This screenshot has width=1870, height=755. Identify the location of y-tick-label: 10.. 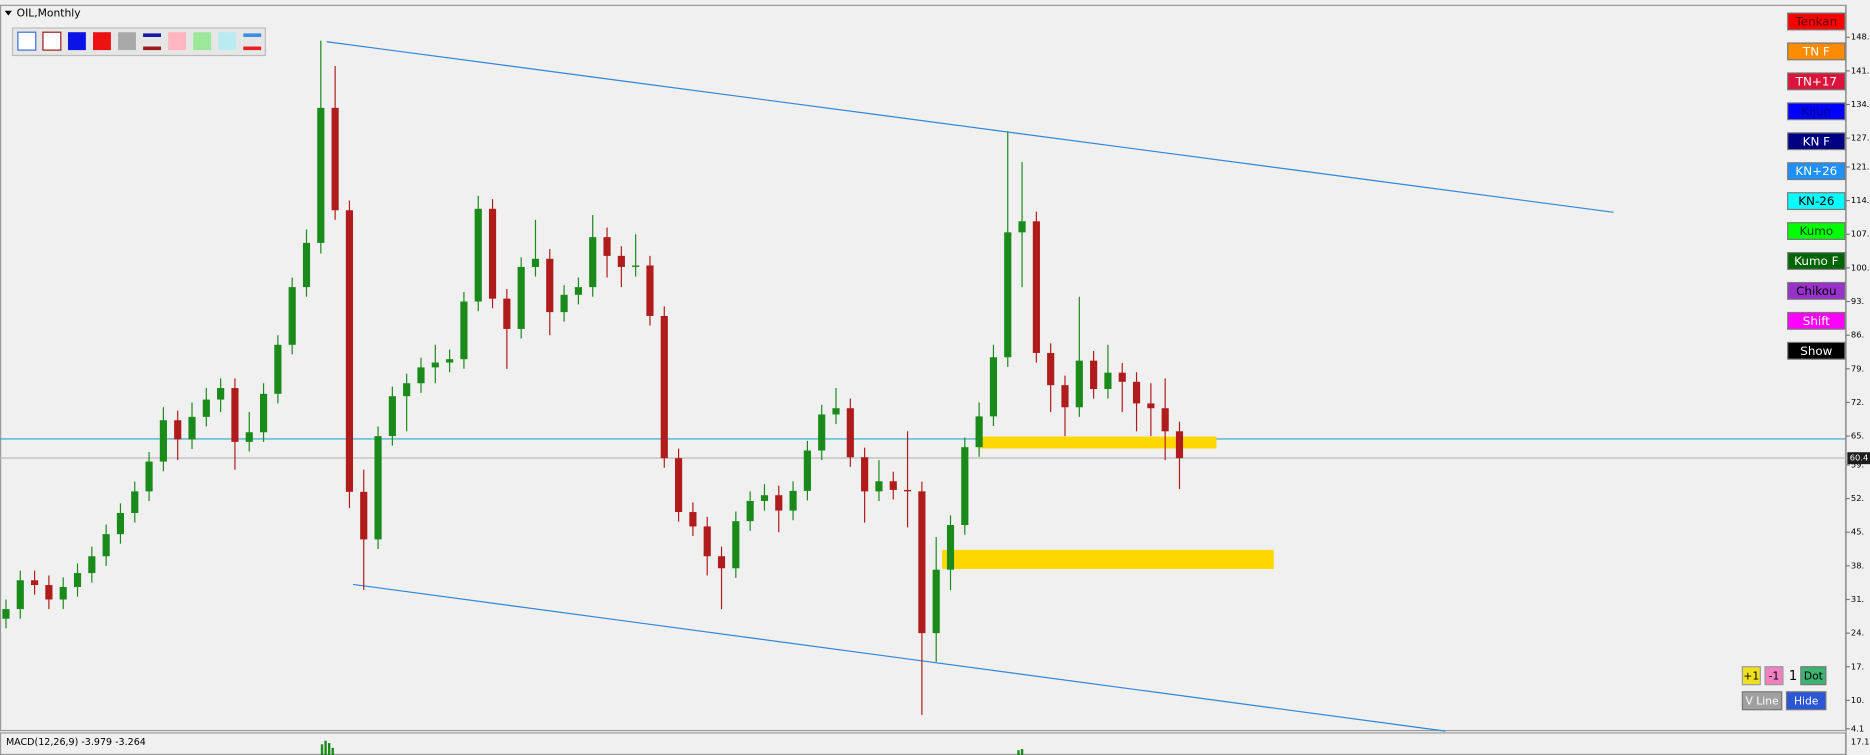
(1857, 700).